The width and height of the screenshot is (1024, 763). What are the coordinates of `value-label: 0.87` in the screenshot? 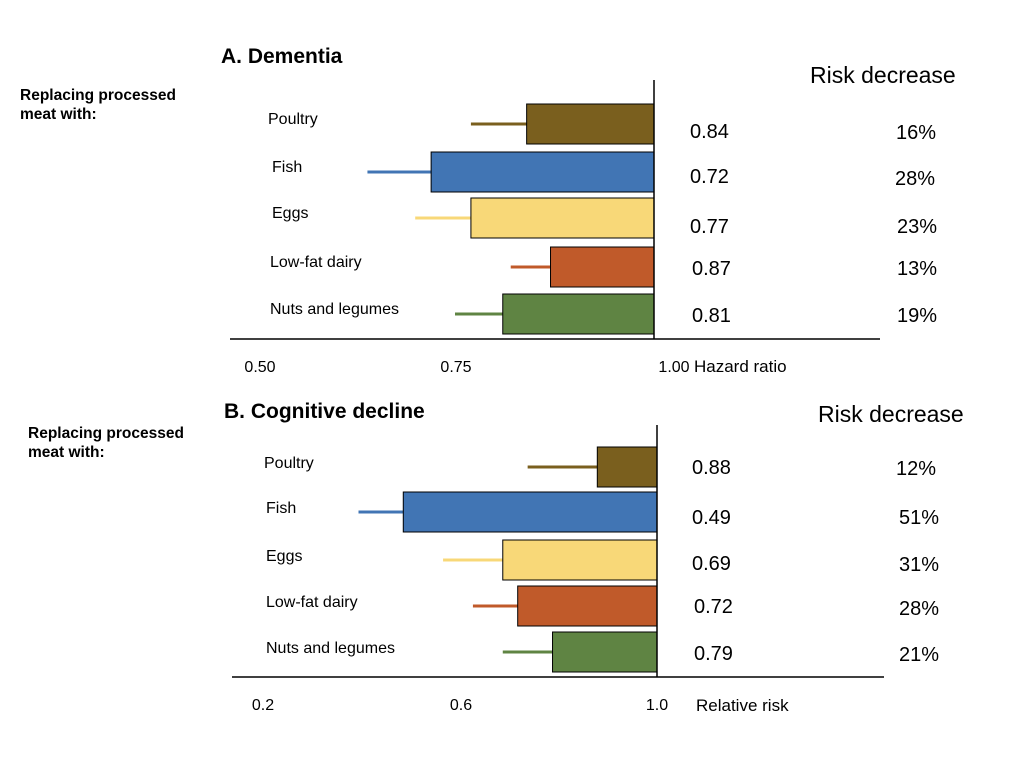 It's located at (711, 269).